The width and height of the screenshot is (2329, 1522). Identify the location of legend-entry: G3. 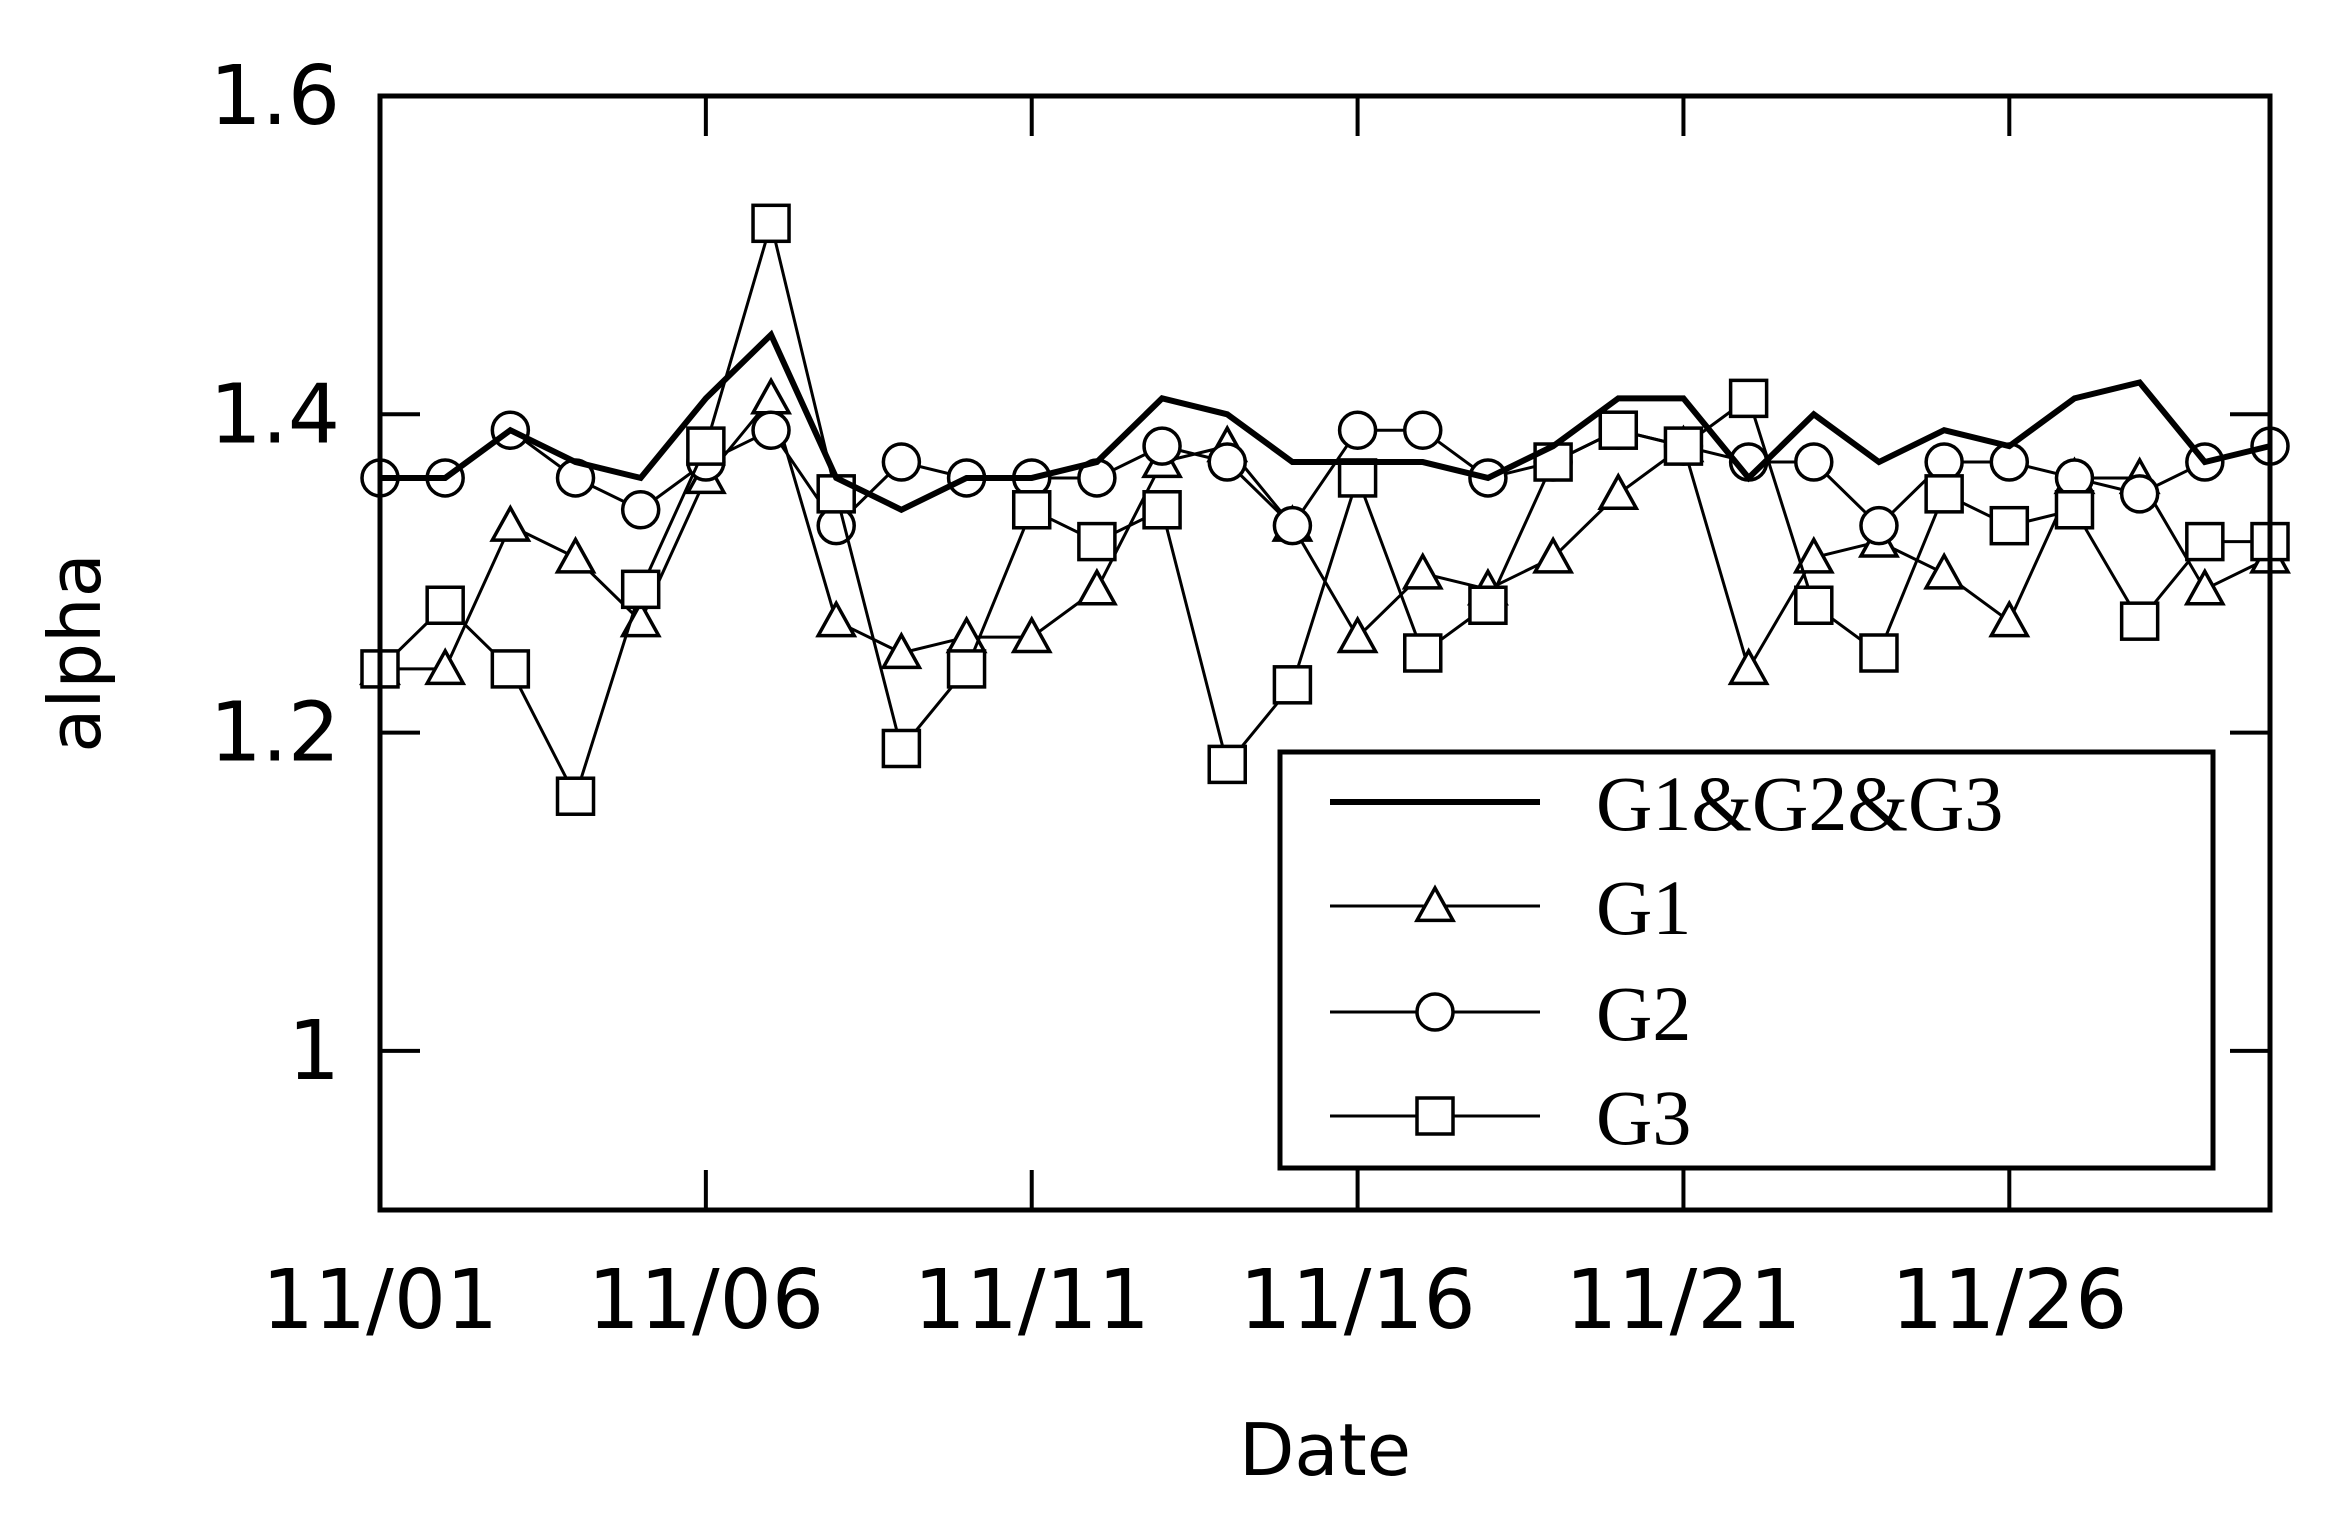
(1510, 1117).